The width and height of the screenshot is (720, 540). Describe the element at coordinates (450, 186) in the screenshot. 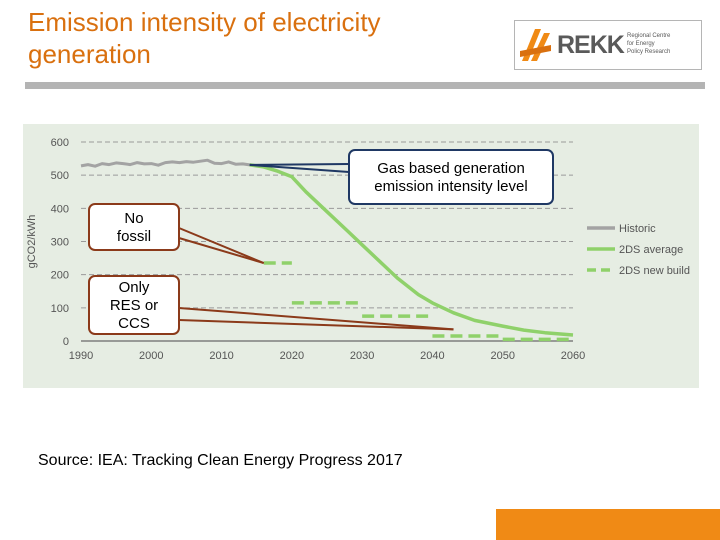

I see `callout-text: emission intensity level` at that location.